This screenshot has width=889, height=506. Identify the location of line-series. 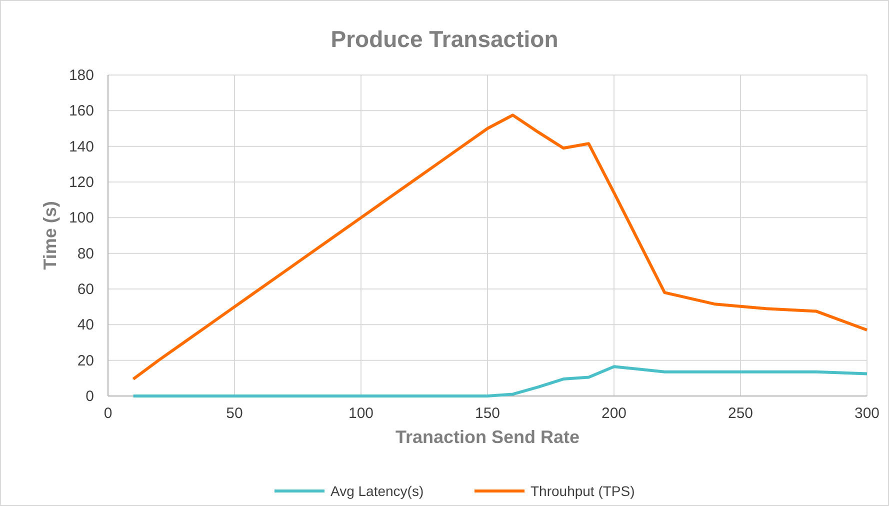
(500, 381).